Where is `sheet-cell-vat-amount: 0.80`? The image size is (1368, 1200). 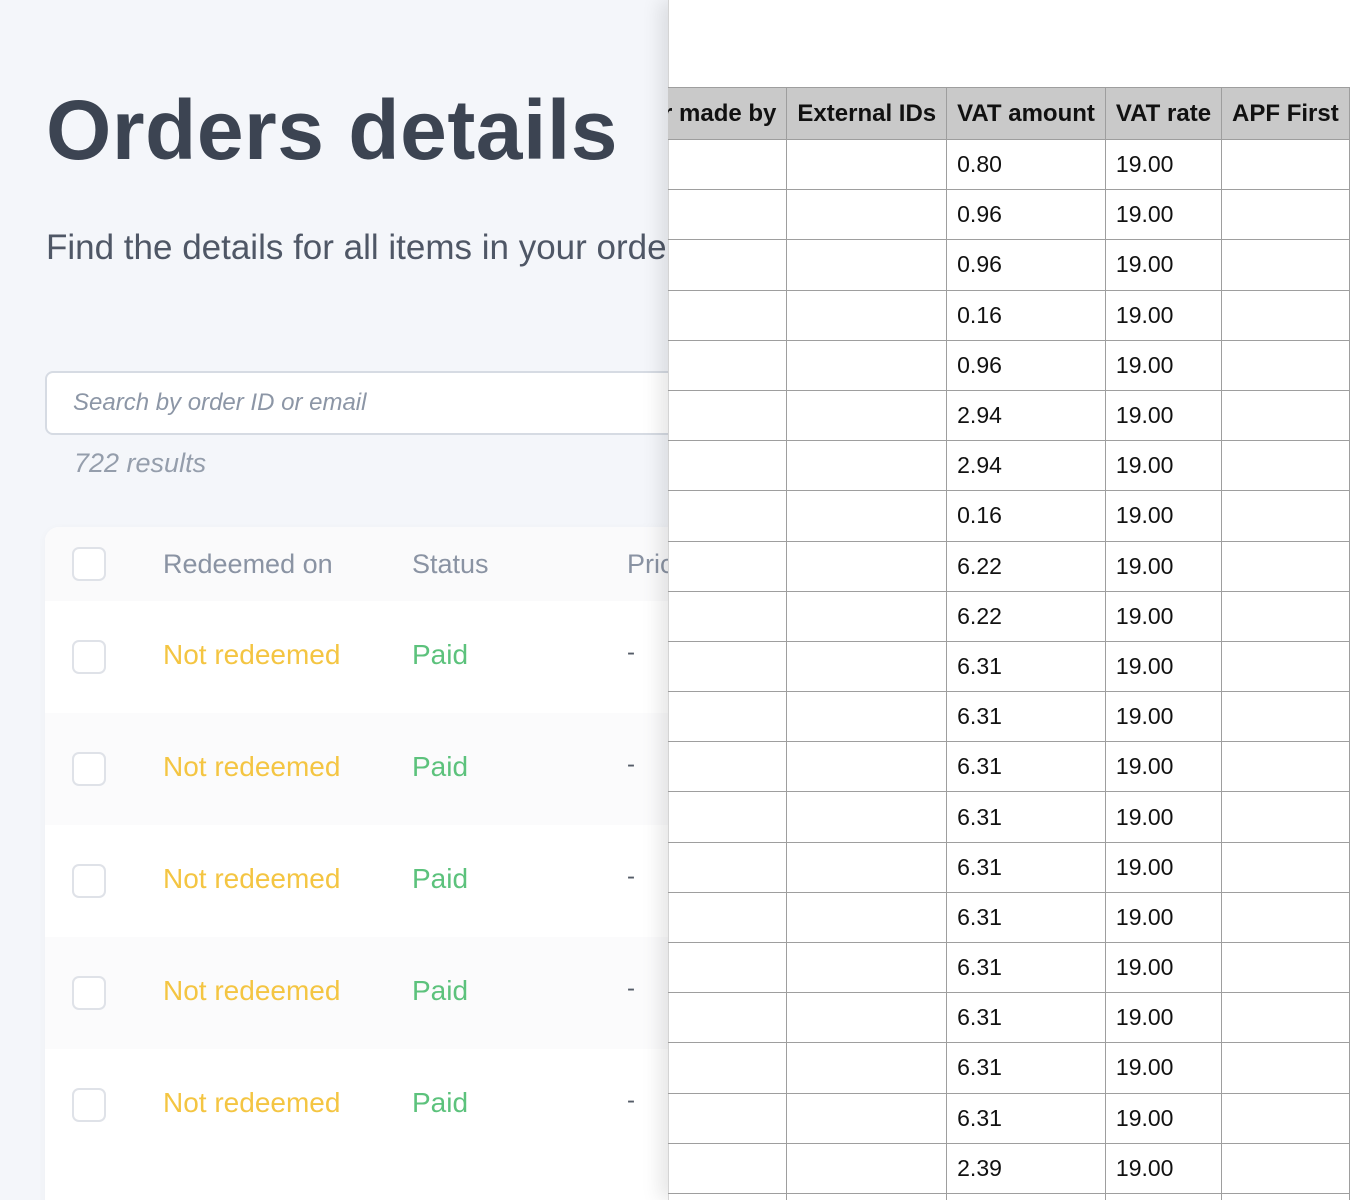 sheet-cell-vat-amount: 0.80 is located at coordinates (1026, 164).